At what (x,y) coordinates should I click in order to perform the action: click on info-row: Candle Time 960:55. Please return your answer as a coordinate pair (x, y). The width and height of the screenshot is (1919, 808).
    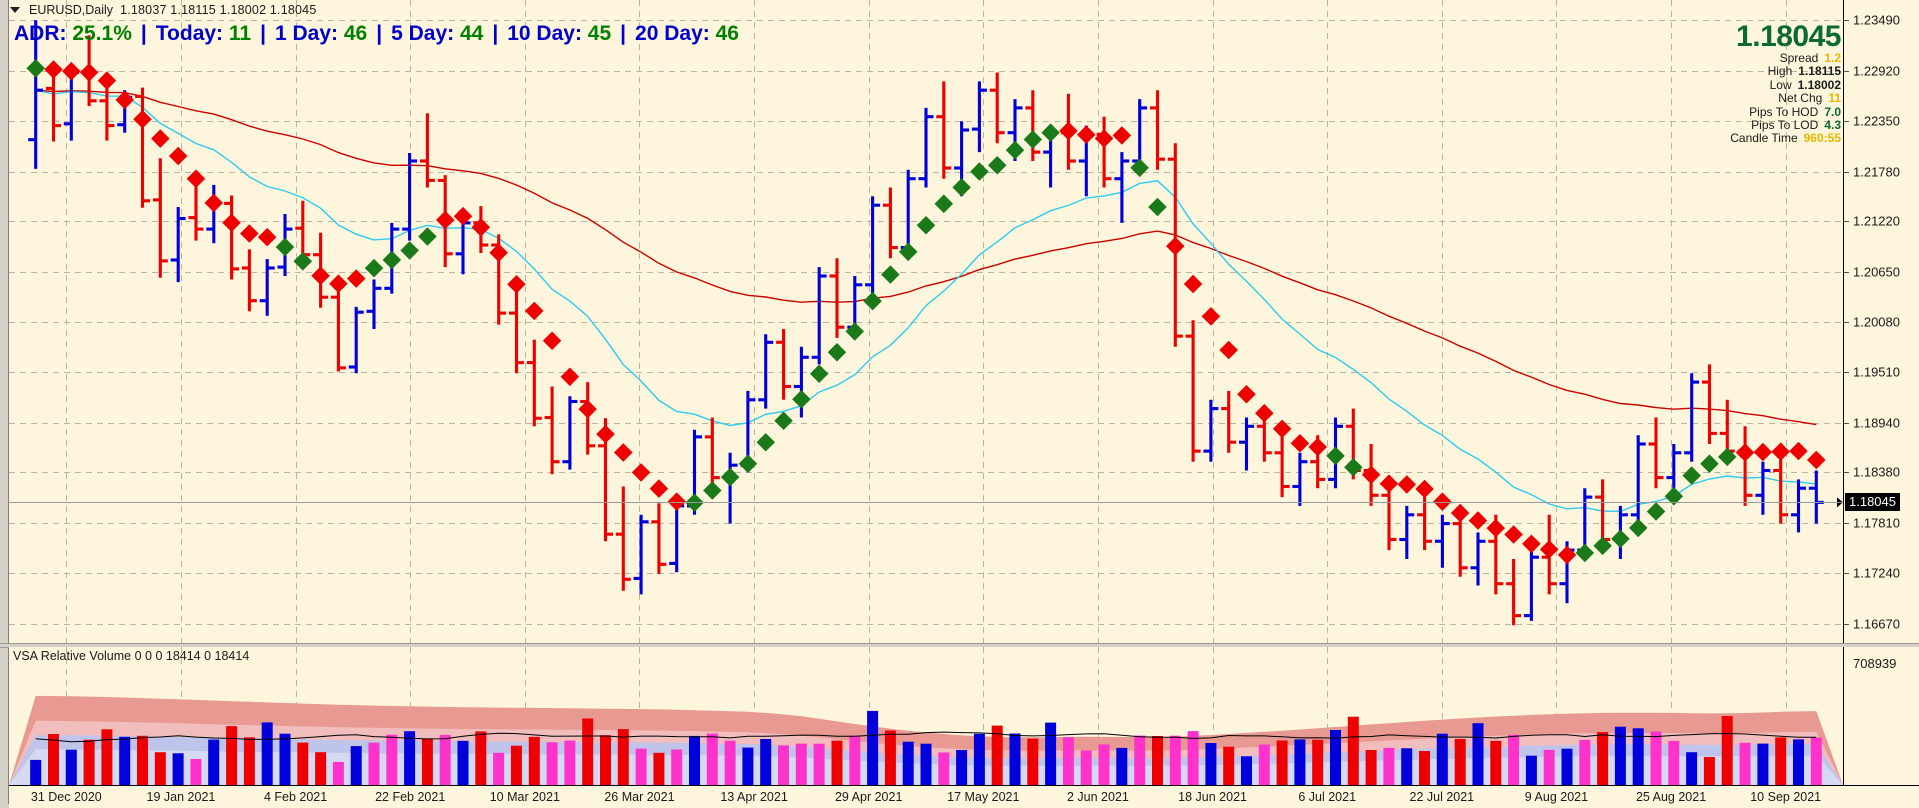
    Looking at the image, I should click on (1785, 138).